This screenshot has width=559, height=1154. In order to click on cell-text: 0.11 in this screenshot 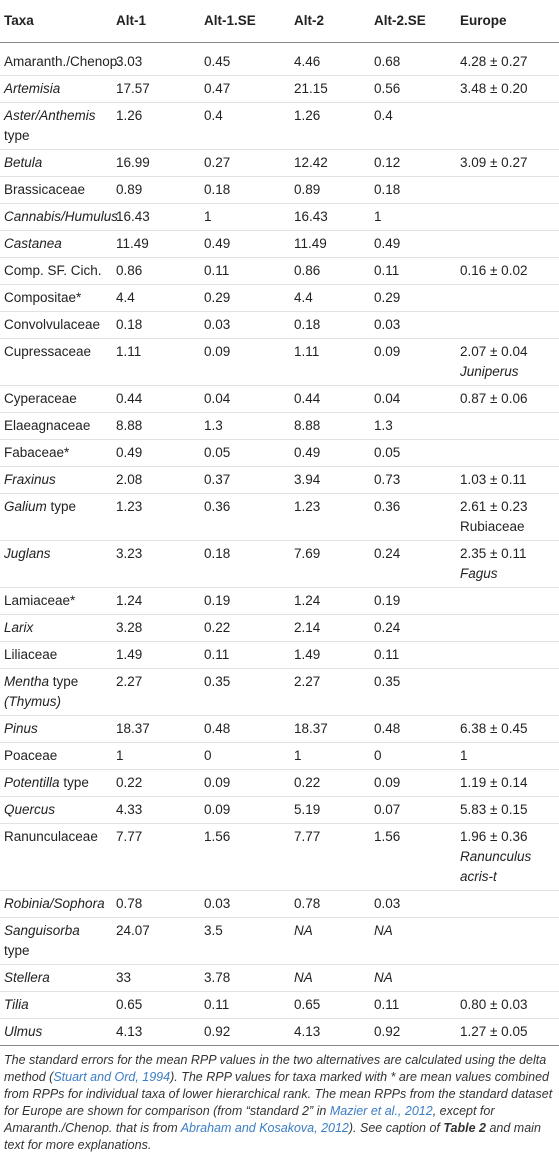, I will do `click(217, 270)`.